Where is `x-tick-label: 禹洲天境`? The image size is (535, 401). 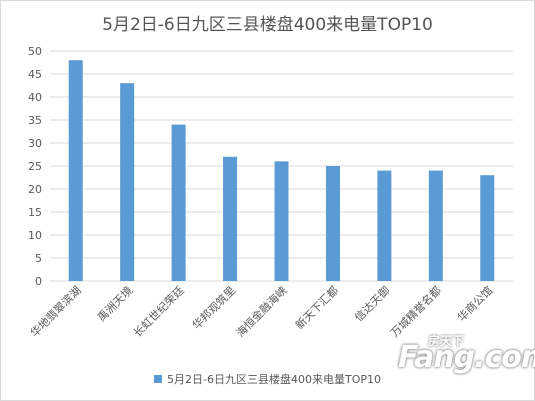 x-tick-label: 禹洲天境 is located at coordinates (114, 303).